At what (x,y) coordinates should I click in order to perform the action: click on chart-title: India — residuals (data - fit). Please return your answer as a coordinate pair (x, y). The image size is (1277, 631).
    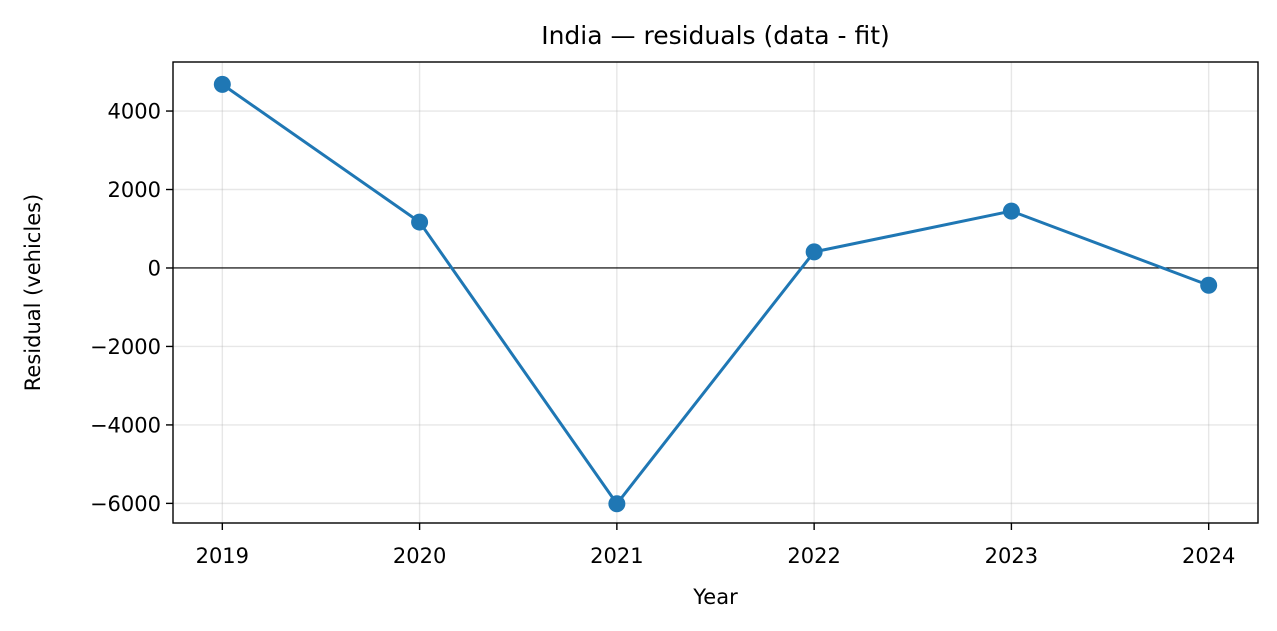
    Looking at the image, I should click on (715, 35).